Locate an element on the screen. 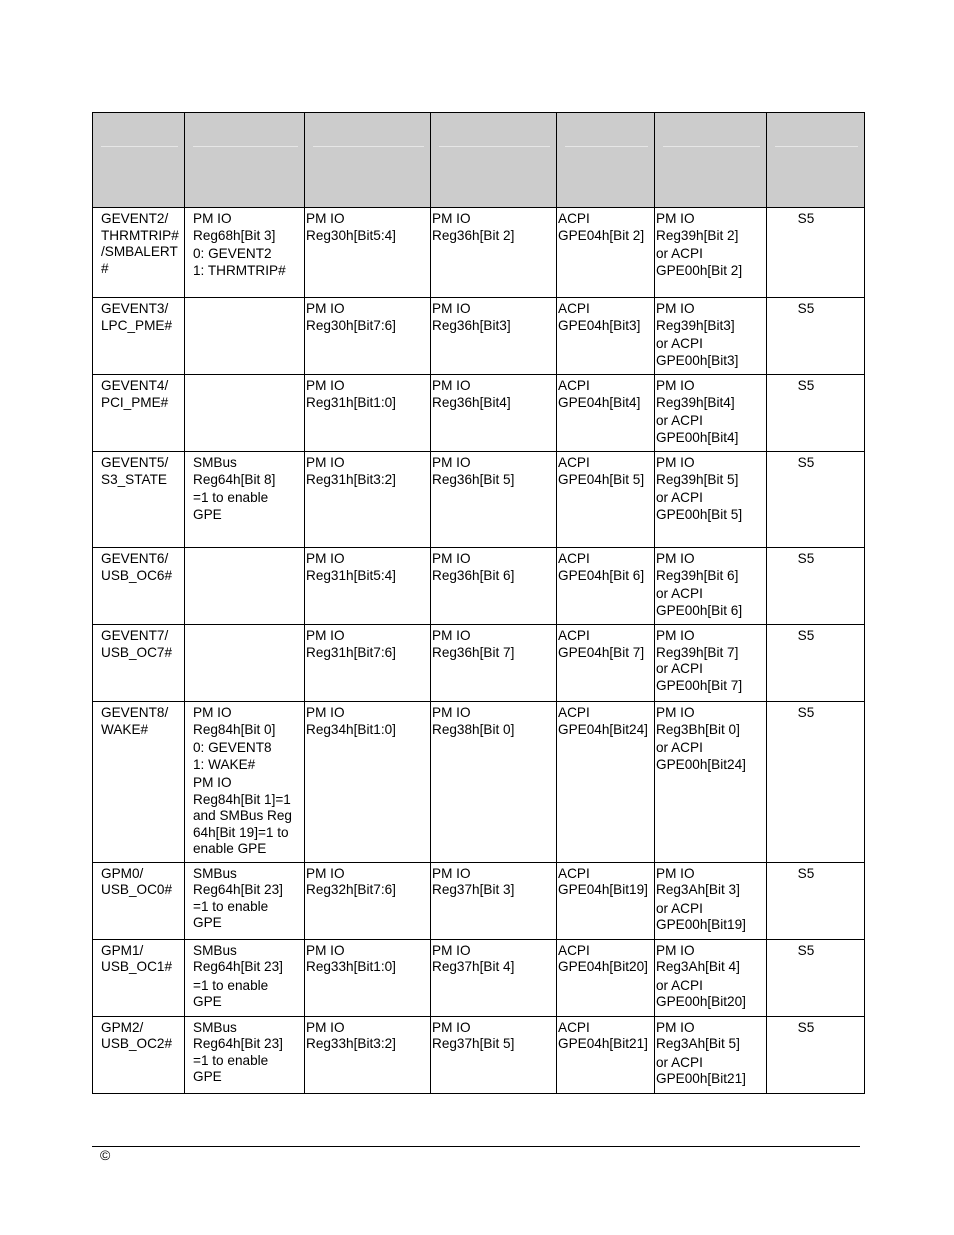 The height and width of the screenshot is (1235, 954). table-cell: PM IO Reg37h[Bit 4] is located at coordinates (493, 977).